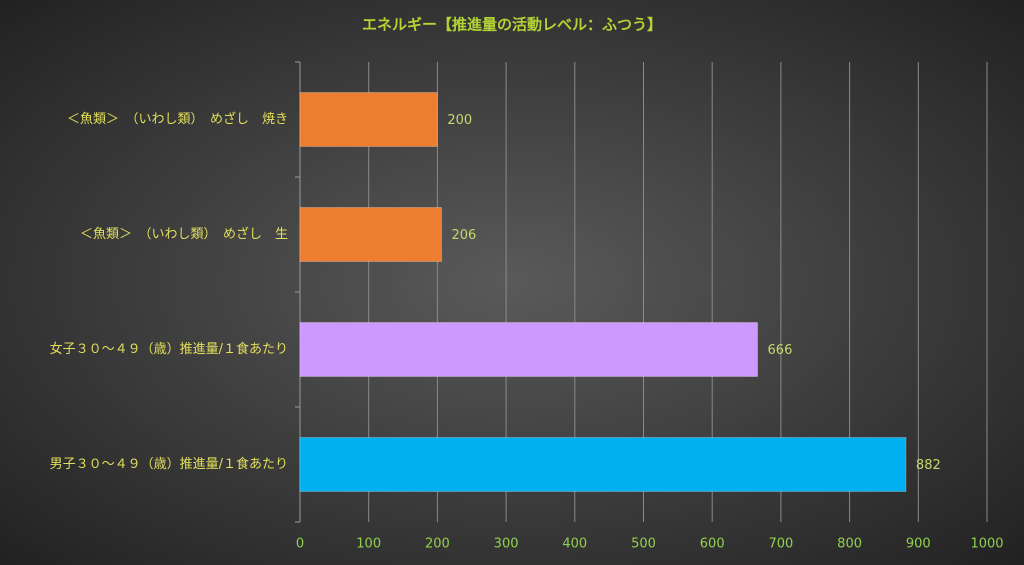 The height and width of the screenshot is (565, 1024). Describe the element at coordinates (928, 465) in the screenshot. I see `data-label: 882` at that location.